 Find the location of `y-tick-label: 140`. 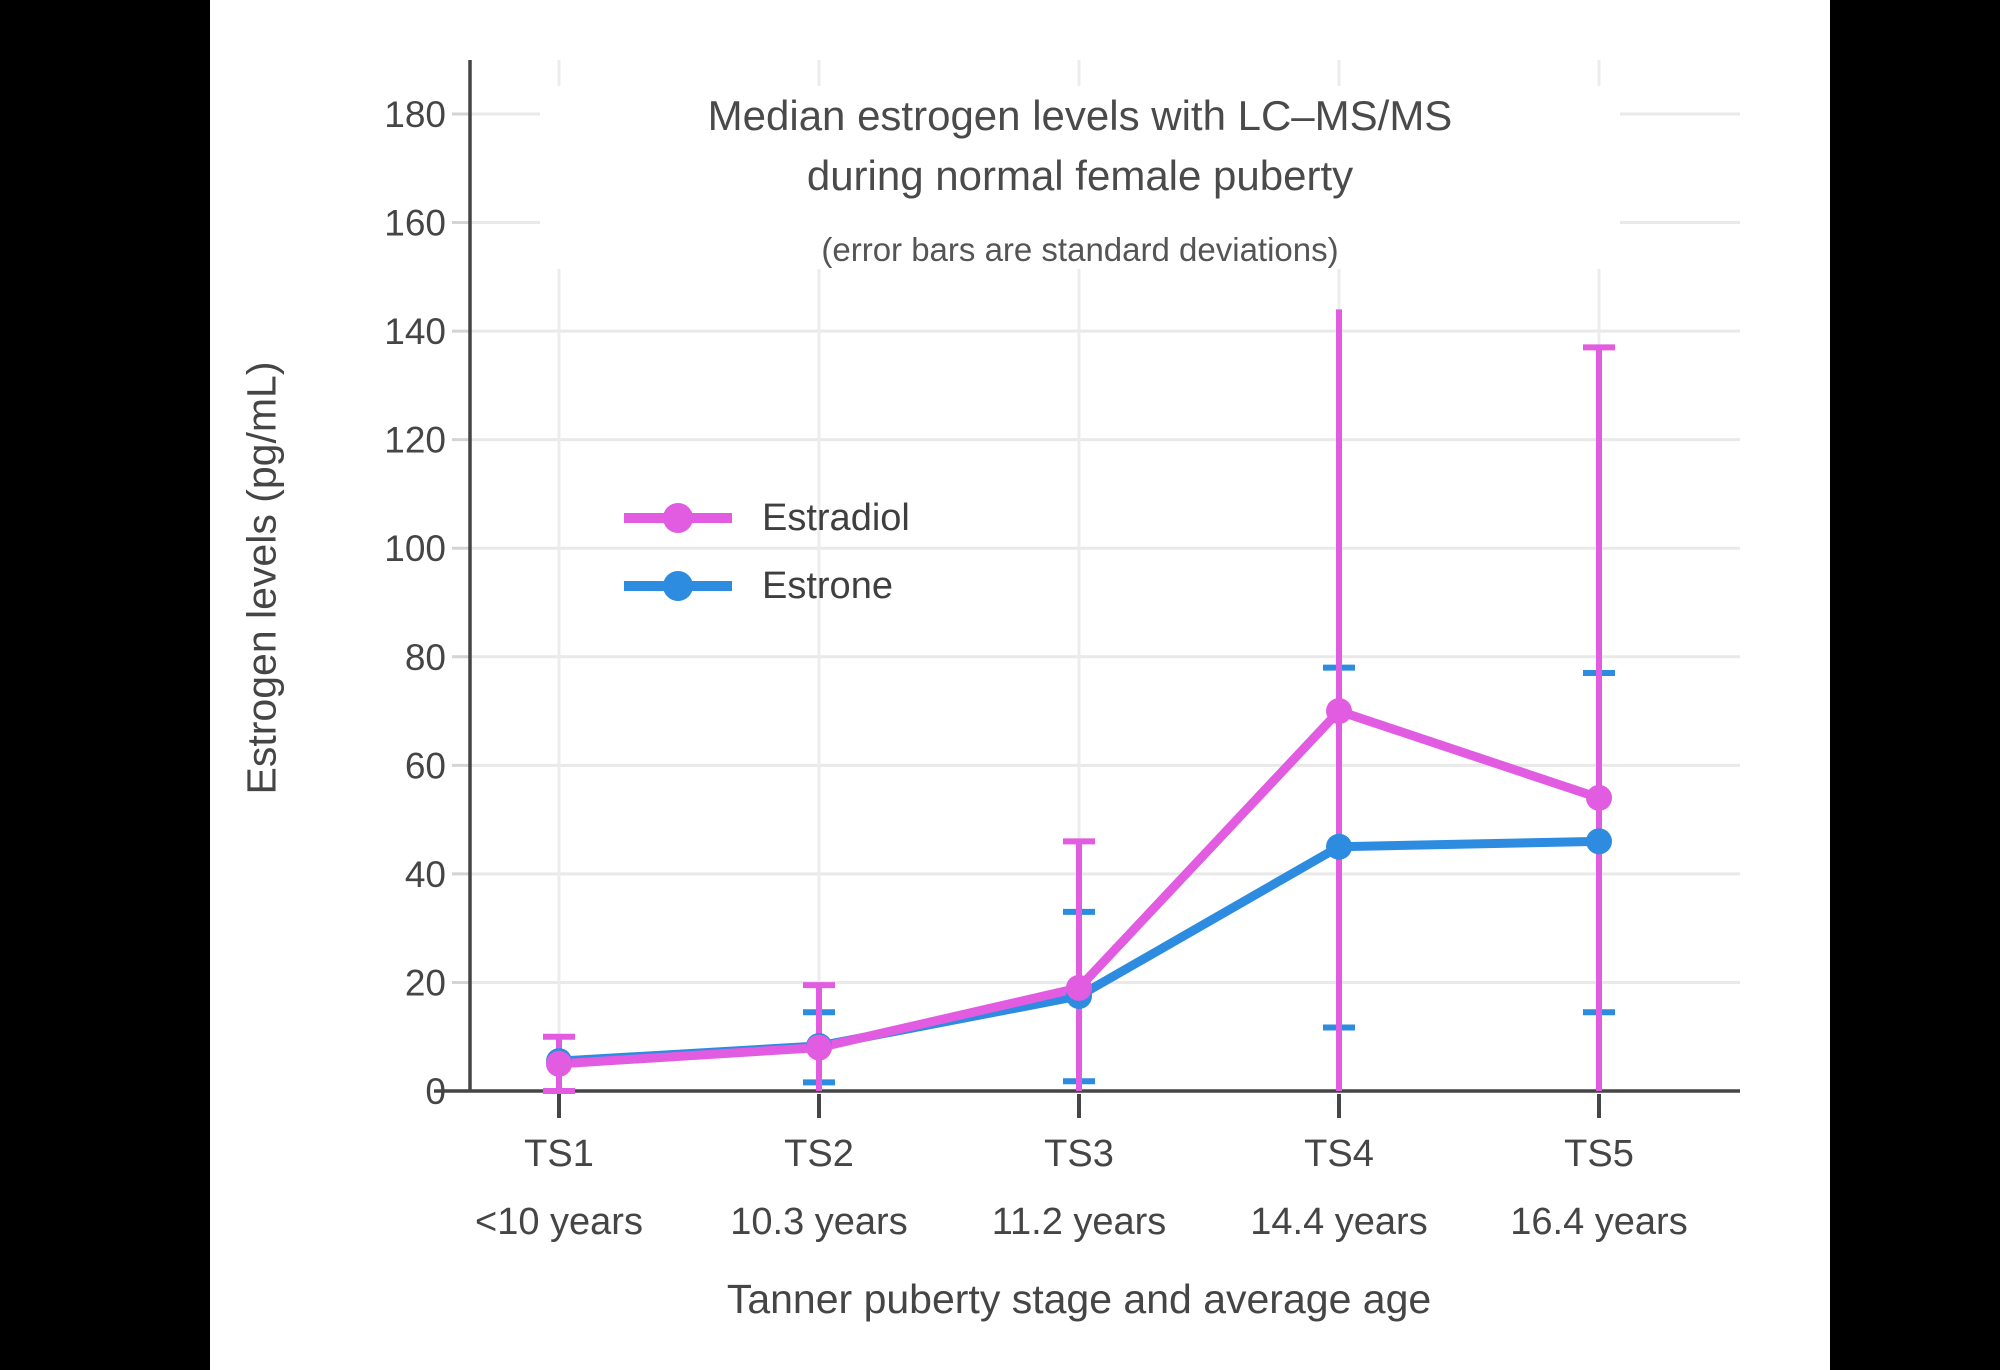

y-tick-label: 140 is located at coordinates (415, 331).